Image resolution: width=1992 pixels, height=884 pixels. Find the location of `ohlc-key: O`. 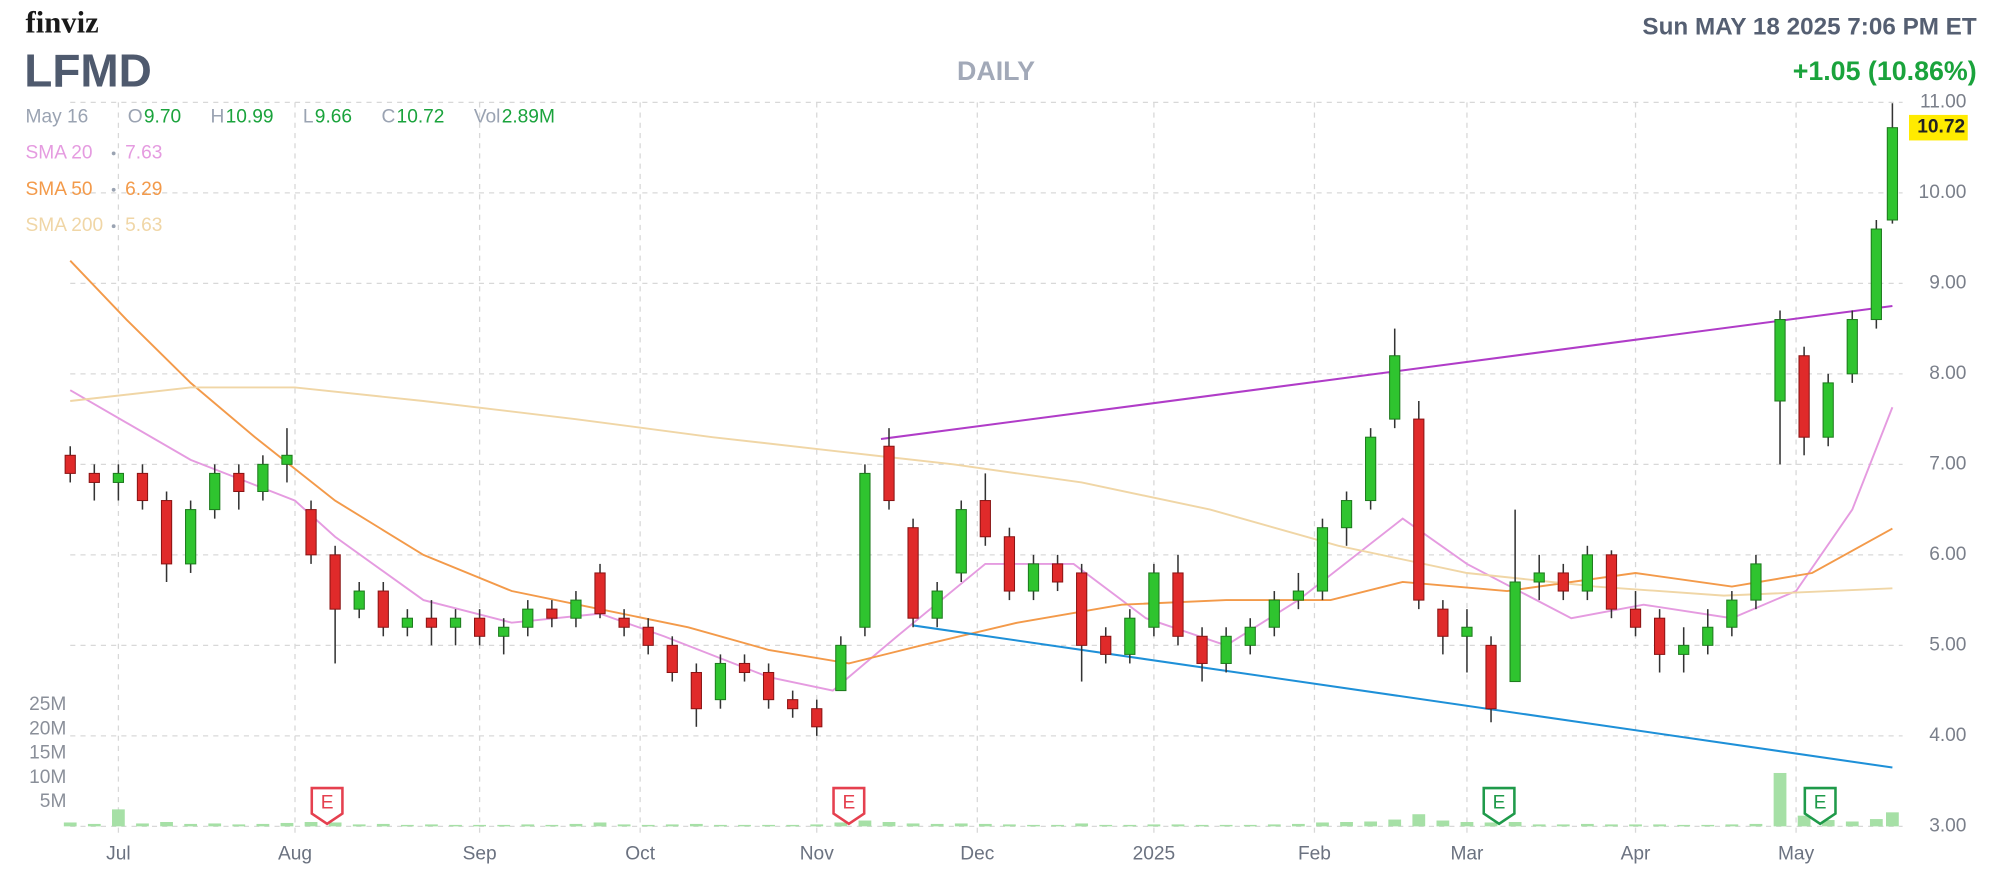

ohlc-key: O is located at coordinates (135, 117).